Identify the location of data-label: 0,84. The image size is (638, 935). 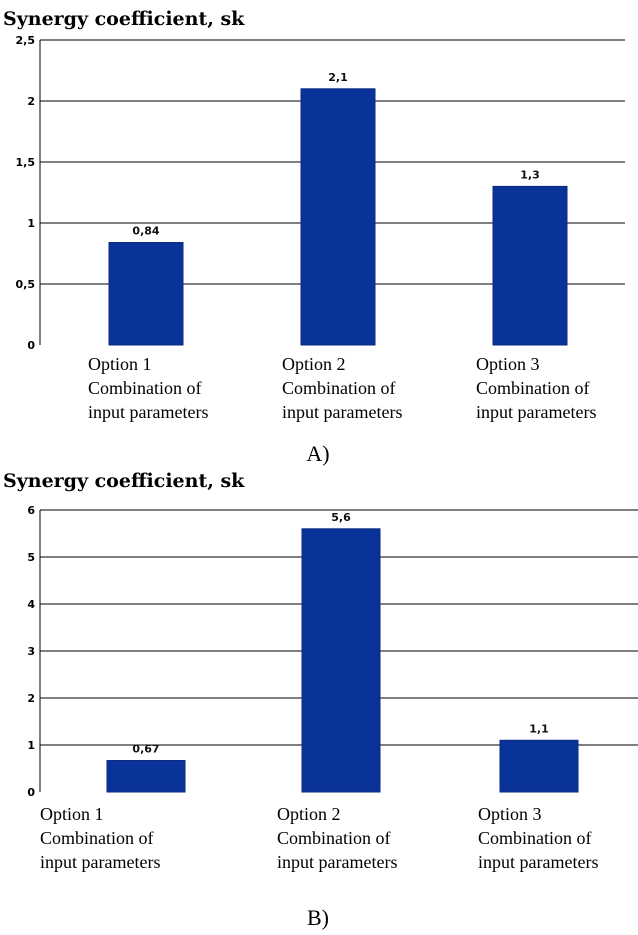
(145, 231).